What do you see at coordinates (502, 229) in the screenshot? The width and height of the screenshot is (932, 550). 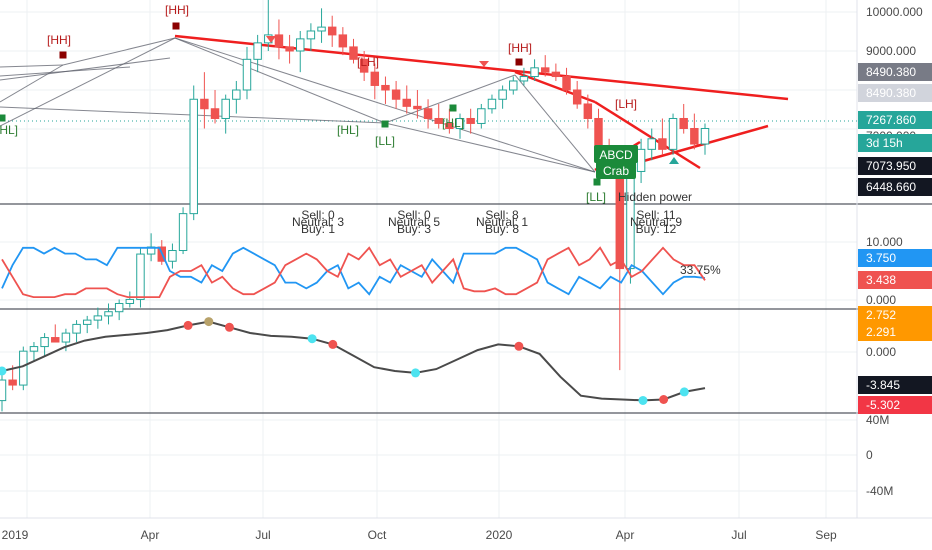 I see `signal-stat-2-line-2: Buy: 8` at bounding box center [502, 229].